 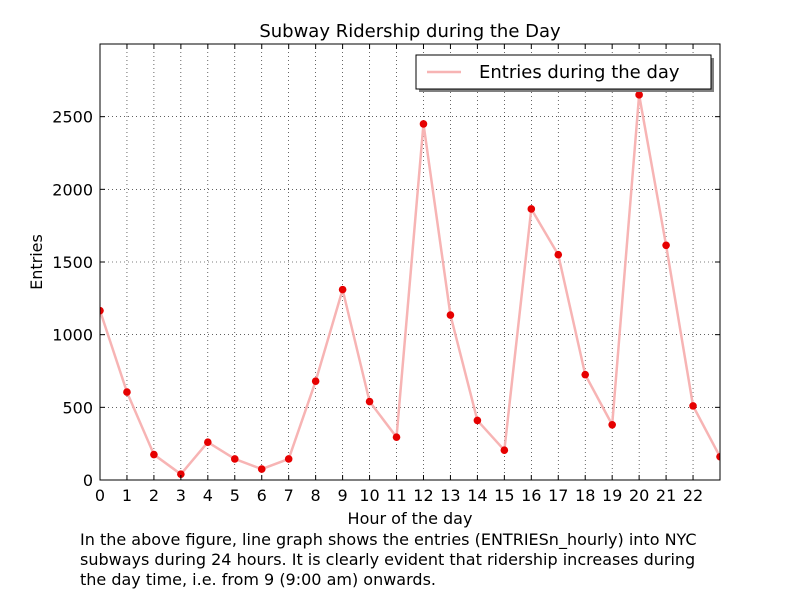 I want to click on x-tick-label: 8, so click(x=316, y=495).